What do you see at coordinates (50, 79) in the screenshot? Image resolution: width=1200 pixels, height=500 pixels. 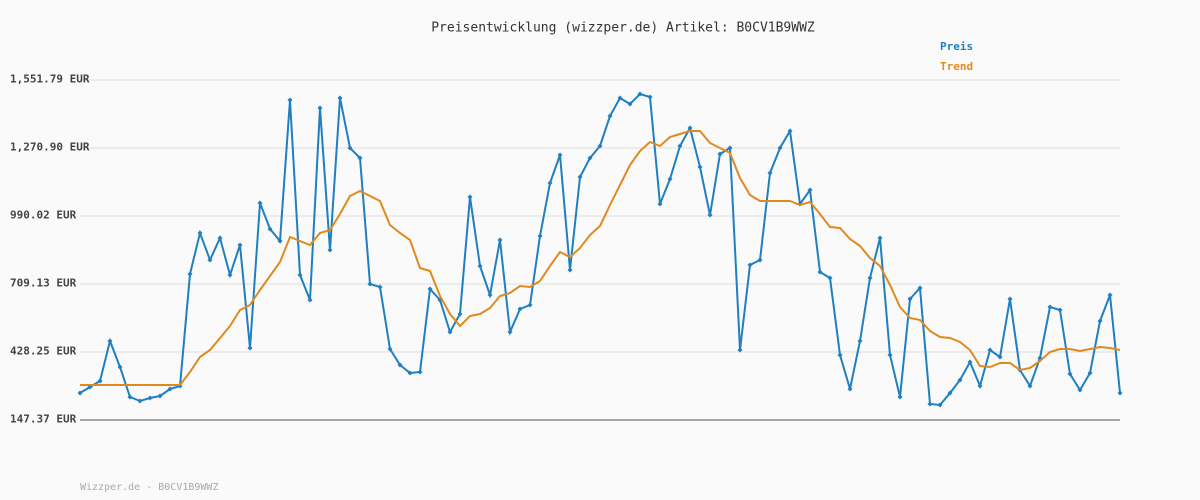 I see `y-tick-label: 1,551.79 EUR` at bounding box center [50, 79].